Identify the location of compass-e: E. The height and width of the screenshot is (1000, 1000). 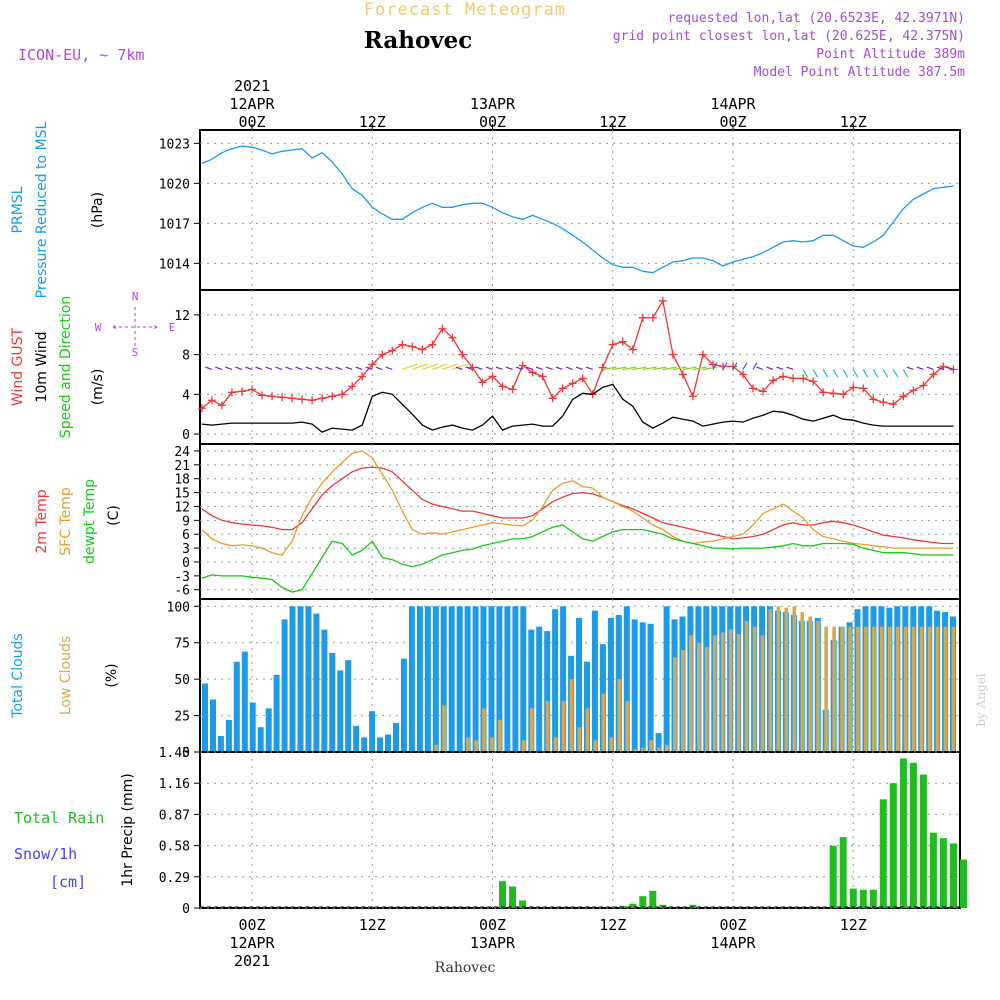
(172, 327).